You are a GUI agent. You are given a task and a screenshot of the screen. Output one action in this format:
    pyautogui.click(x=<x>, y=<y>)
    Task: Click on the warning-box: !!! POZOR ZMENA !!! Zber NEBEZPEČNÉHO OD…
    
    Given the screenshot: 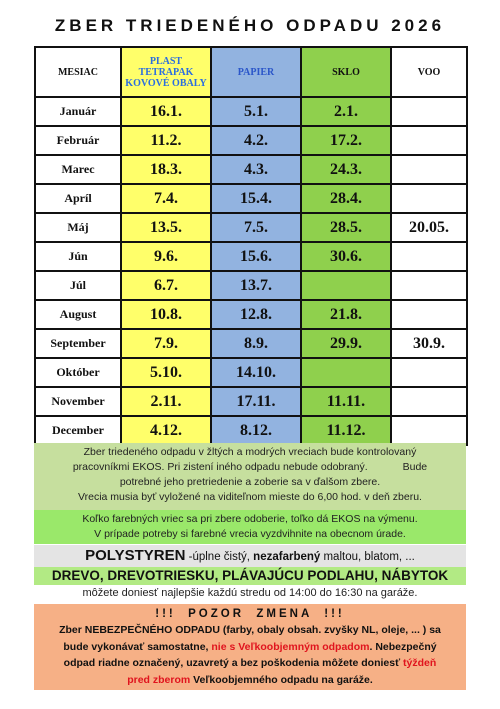 What is the action you would take?
    pyautogui.click(x=250, y=647)
    